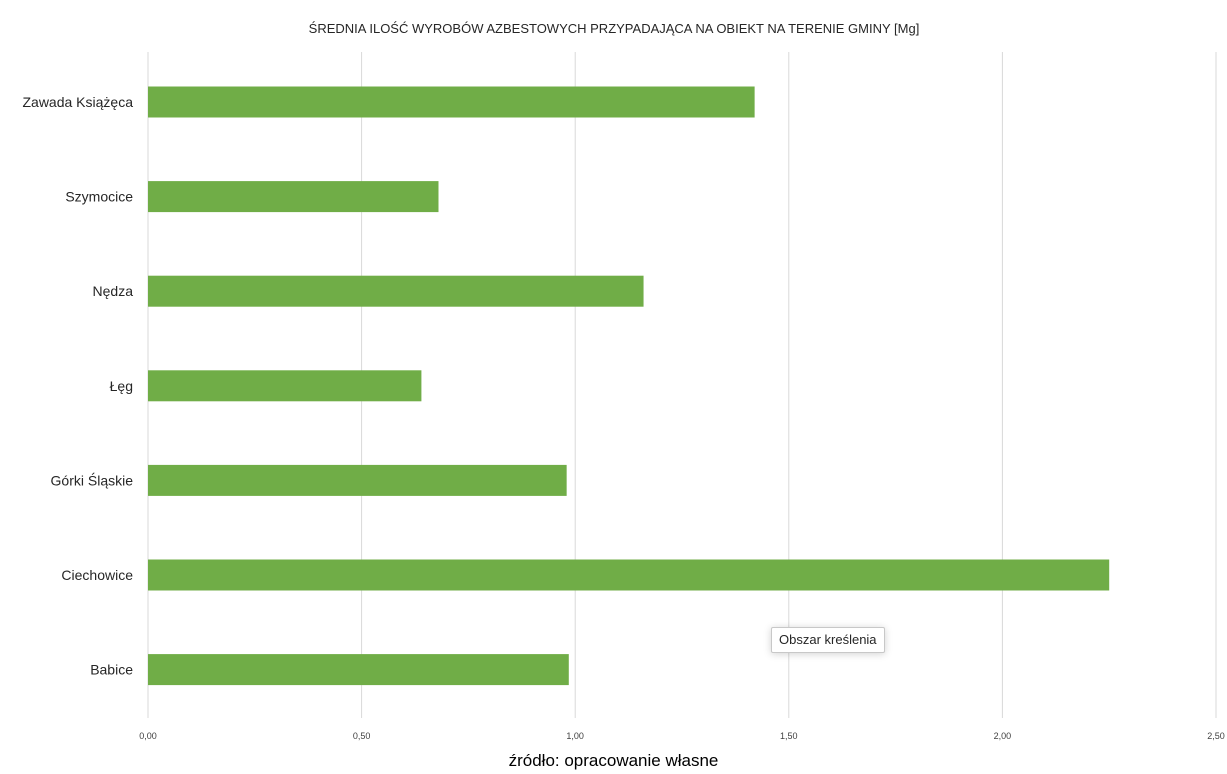 The image size is (1227, 774). What do you see at coordinates (97, 575) in the screenshot?
I see `category-label: Ciechowice` at bounding box center [97, 575].